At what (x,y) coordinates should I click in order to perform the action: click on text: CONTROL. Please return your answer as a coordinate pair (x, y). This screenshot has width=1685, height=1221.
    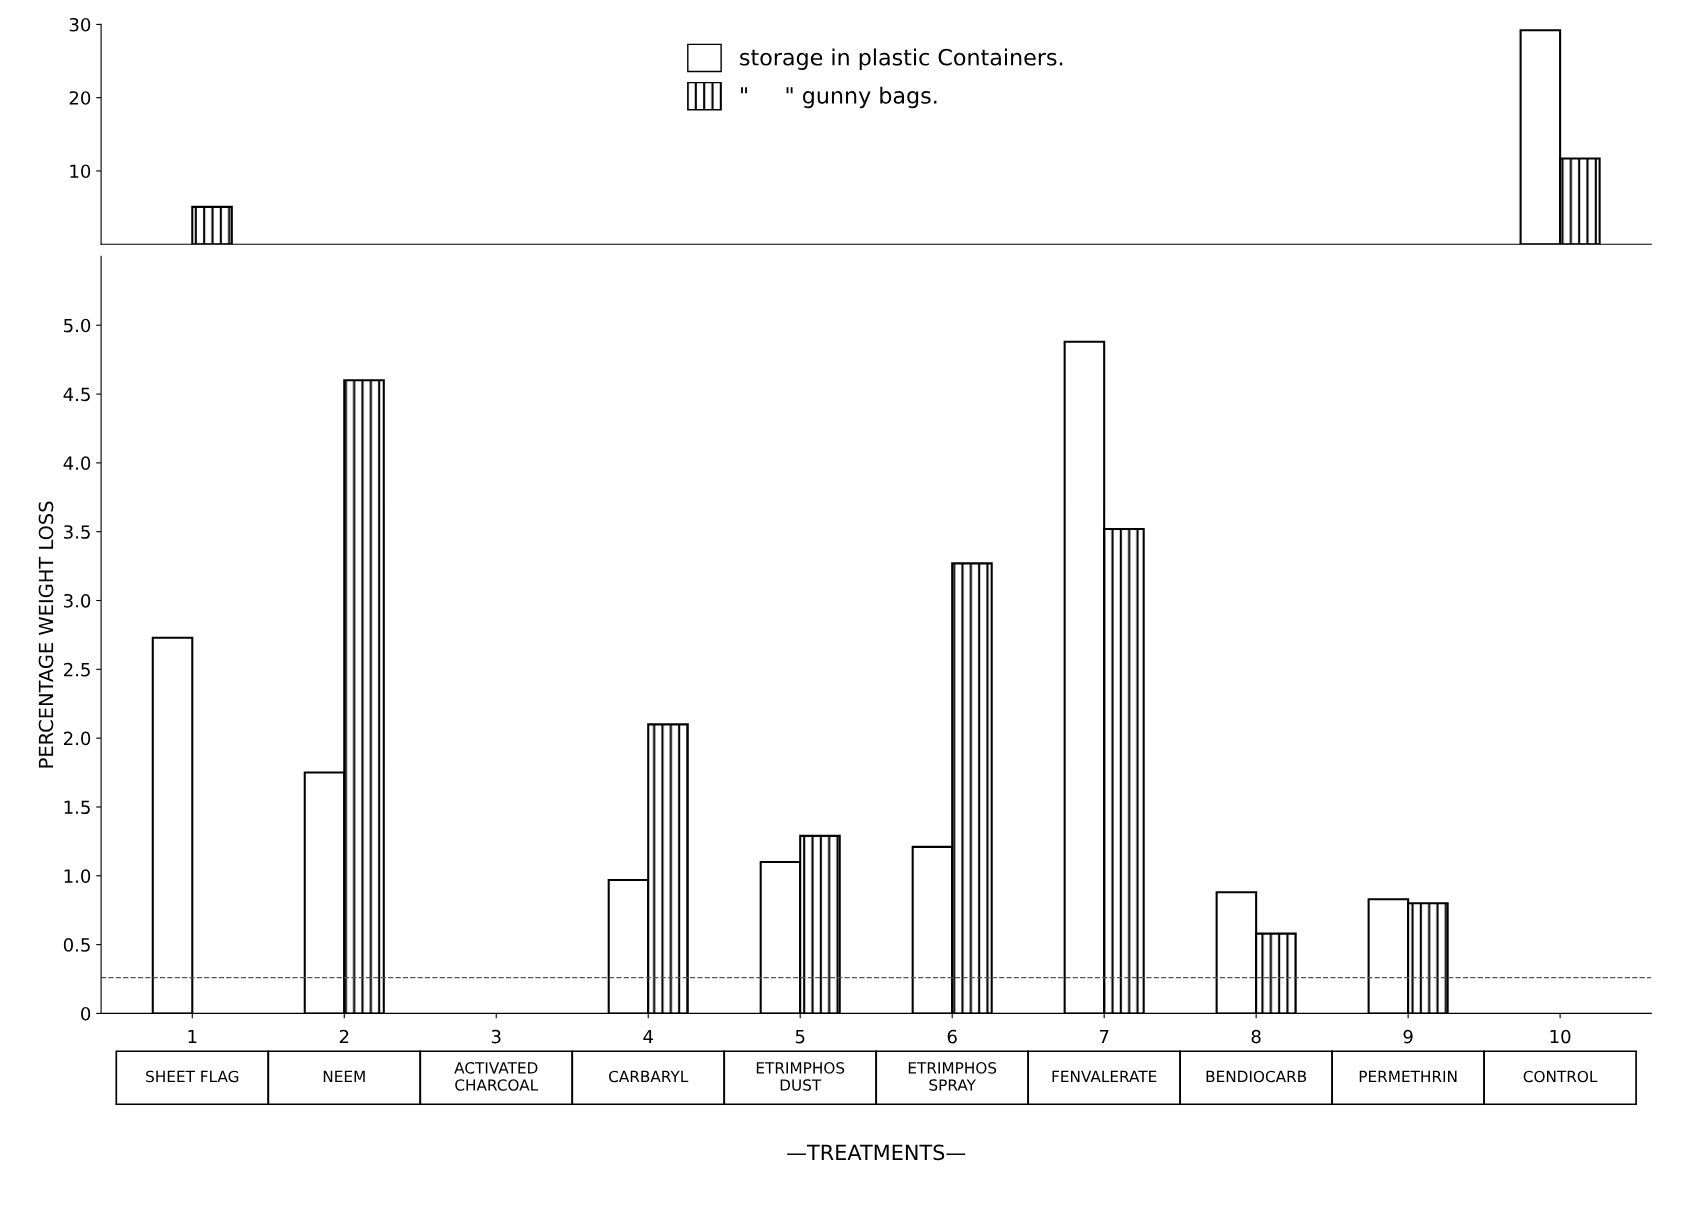
    Looking at the image, I should click on (1560, 1076).